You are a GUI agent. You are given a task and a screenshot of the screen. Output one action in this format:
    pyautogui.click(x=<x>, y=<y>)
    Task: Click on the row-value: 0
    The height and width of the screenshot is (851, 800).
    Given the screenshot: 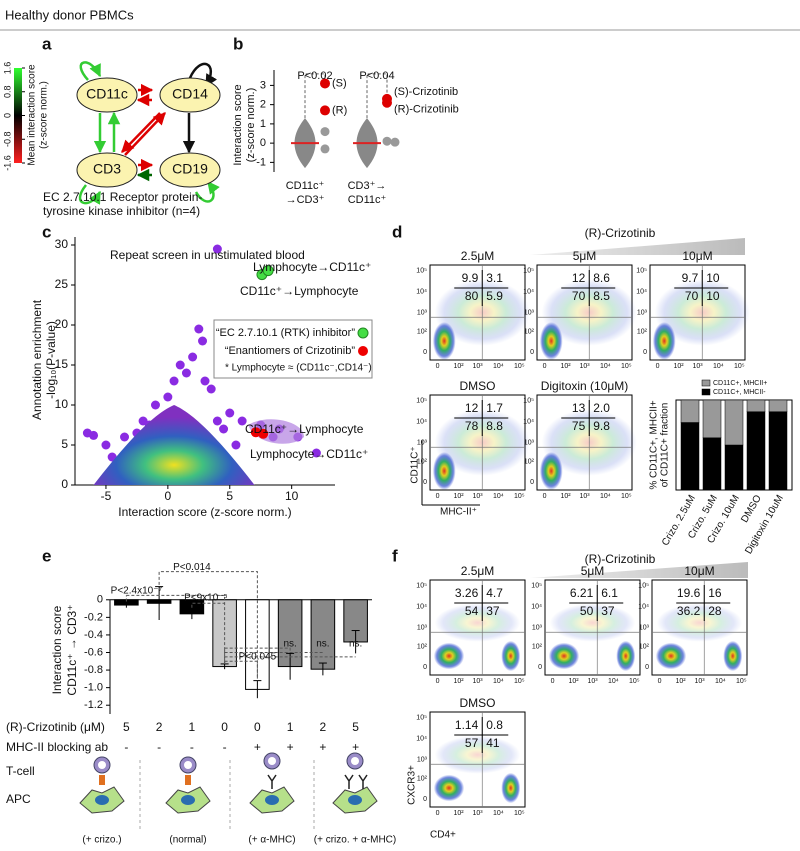 What is the action you would take?
    pyautogui.click(x=257, y=727)
    